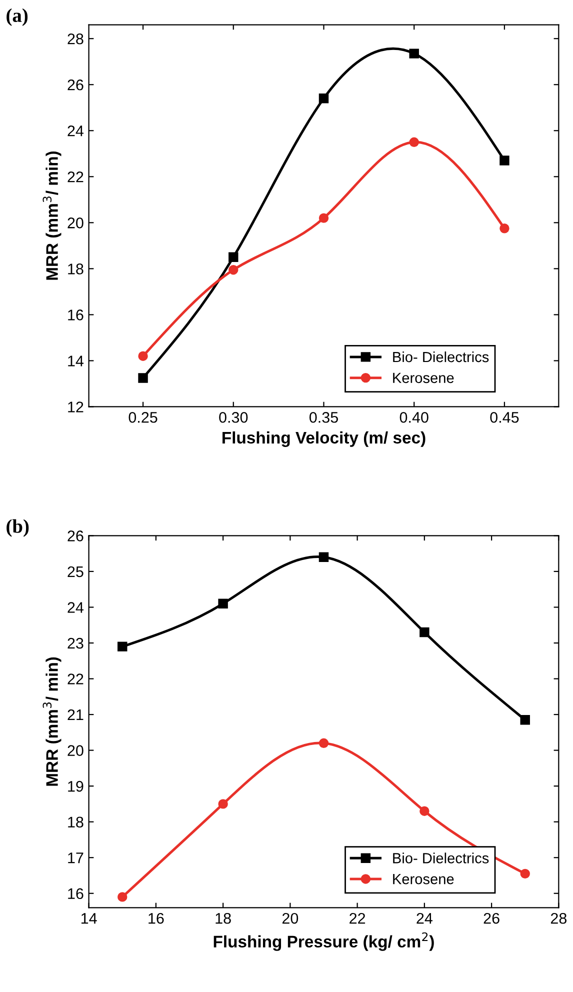 This screenshot has width=573, height=992. Describe the element at coordinates (17, 17) in the screenshot. I see `chart-title: (a)` at that location.